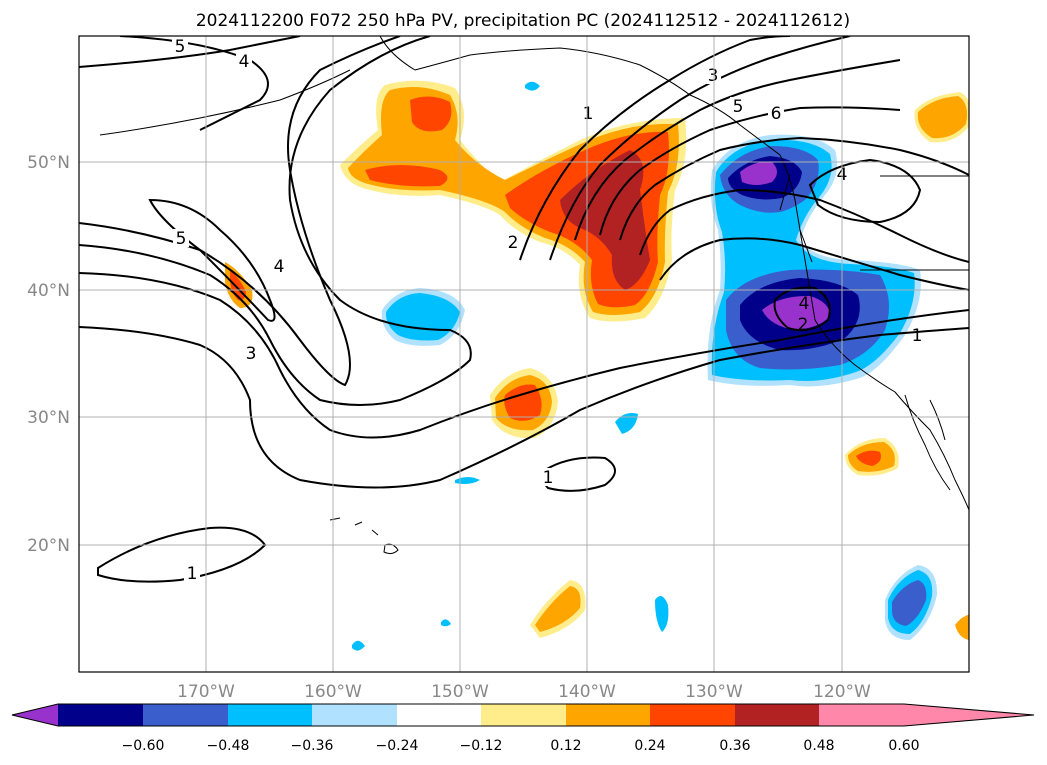 This screenshot has width=1047, height=765. What do you see at coordinates (587, 692) in the screenshot?
I see `lon-label: 140°W` at bounding box center [587, 692].